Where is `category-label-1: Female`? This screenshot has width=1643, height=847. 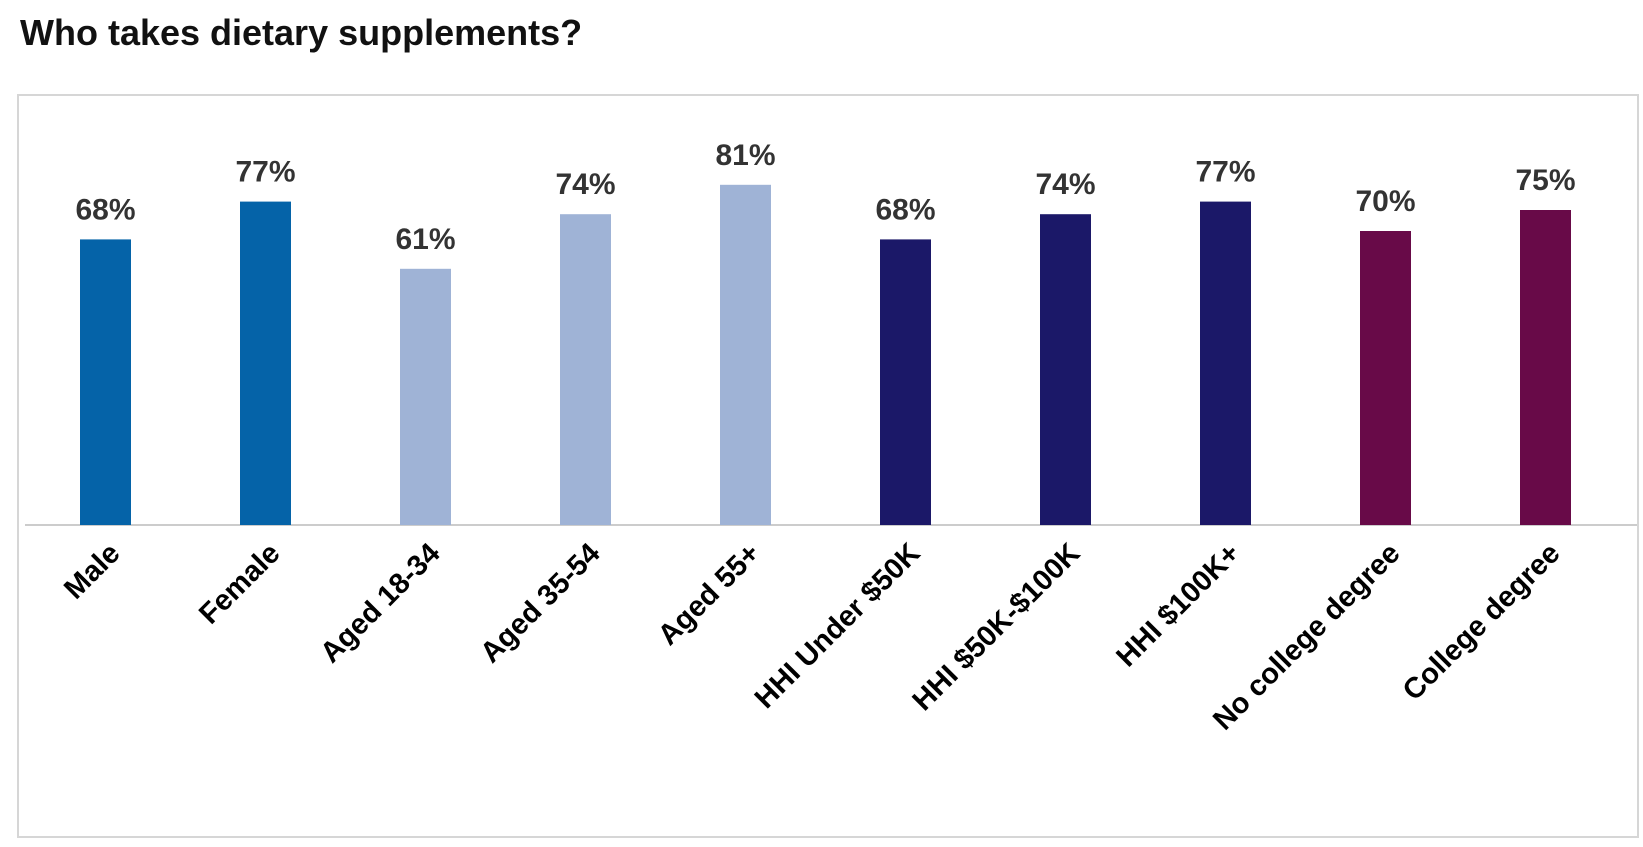
category-label-1: Female is located at coordinates (239, 583).